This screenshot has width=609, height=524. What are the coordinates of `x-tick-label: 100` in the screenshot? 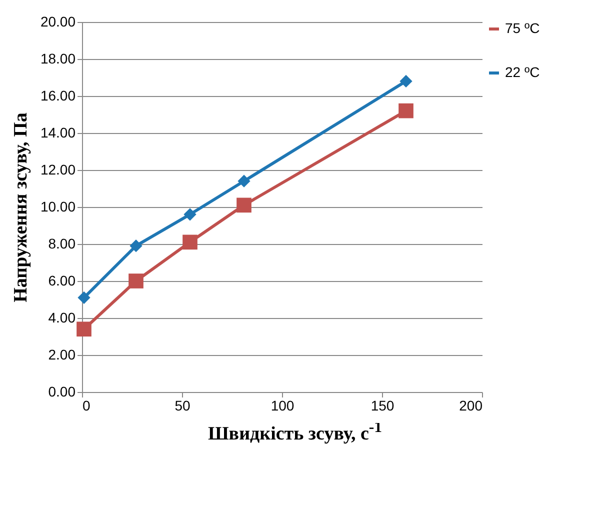 It's located at (282, 406).